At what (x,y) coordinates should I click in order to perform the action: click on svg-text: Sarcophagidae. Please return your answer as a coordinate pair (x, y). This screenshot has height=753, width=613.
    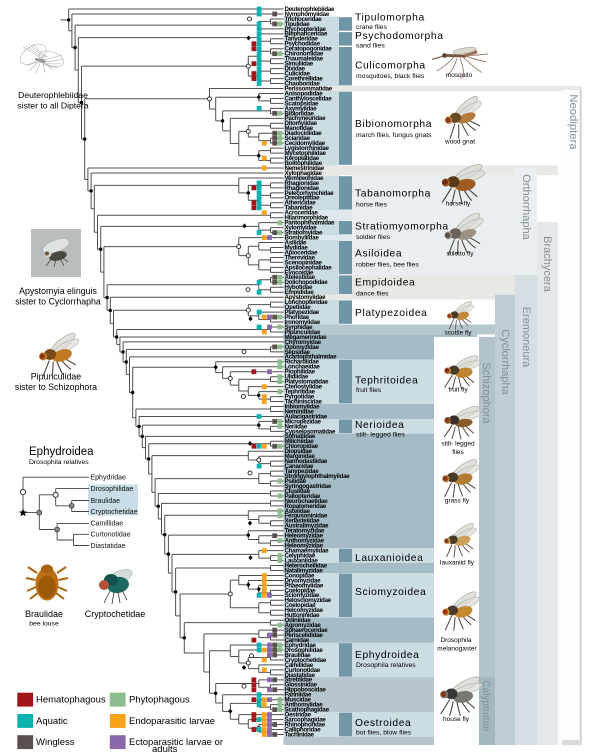
    Looking at the image, I should click on (306, 719).